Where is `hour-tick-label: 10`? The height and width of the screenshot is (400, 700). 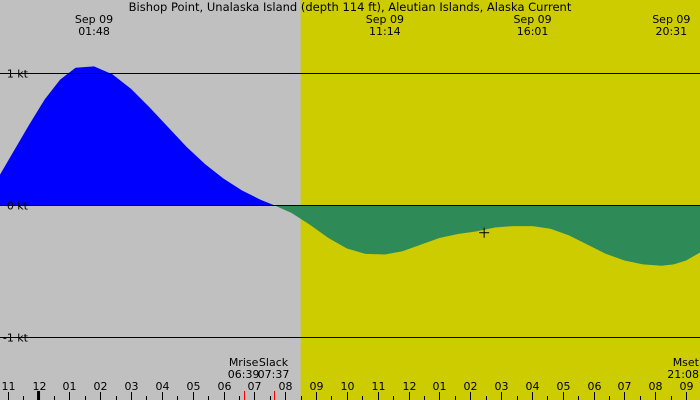
hour-tick-label: 10 is located at coordinates (348, 386).